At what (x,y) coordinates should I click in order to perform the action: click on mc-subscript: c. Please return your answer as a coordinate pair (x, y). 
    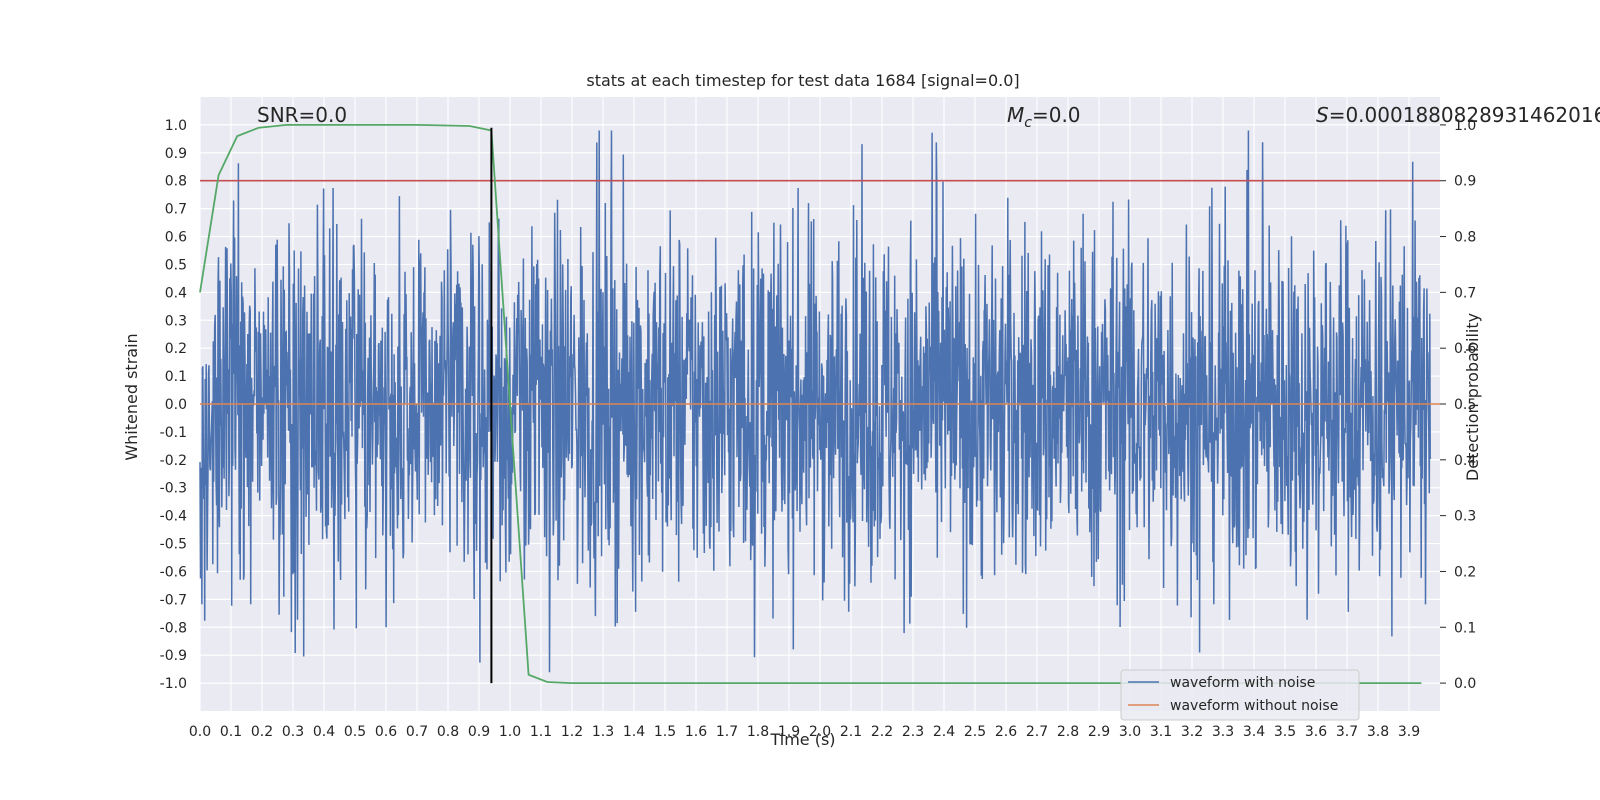
    Looking at the image, I should click on (1028, 123).